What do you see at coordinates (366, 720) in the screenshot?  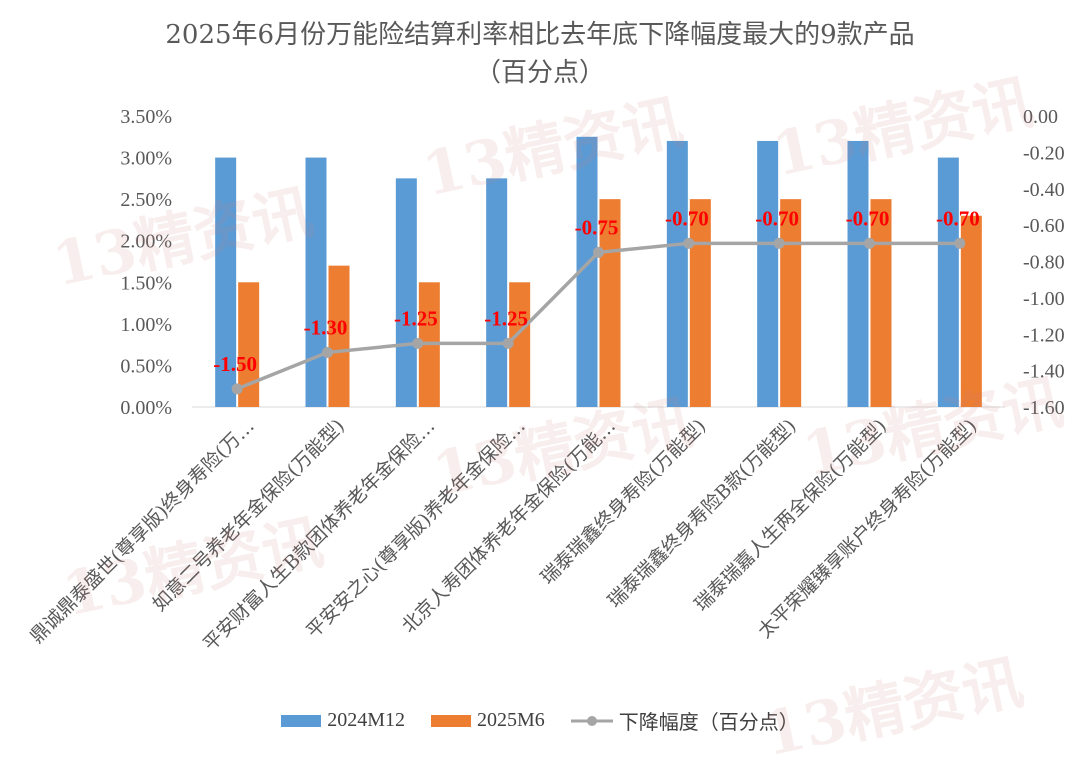 I see `legend-label-2024m12: 2024M12` at bounding box center [366, 720].